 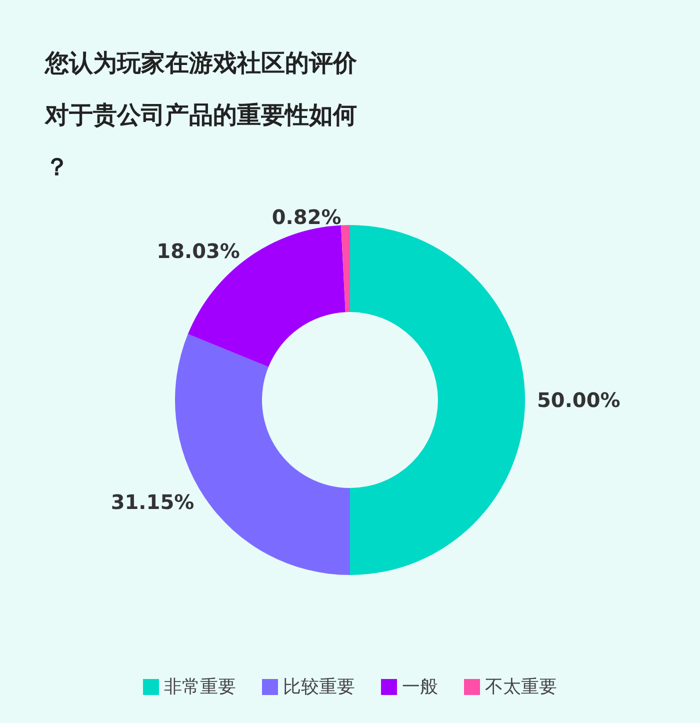 What do you see at coordinates (578, 400) in the screenshot?
I see `data-label: 50.00%` at bounding box center [578, 400].